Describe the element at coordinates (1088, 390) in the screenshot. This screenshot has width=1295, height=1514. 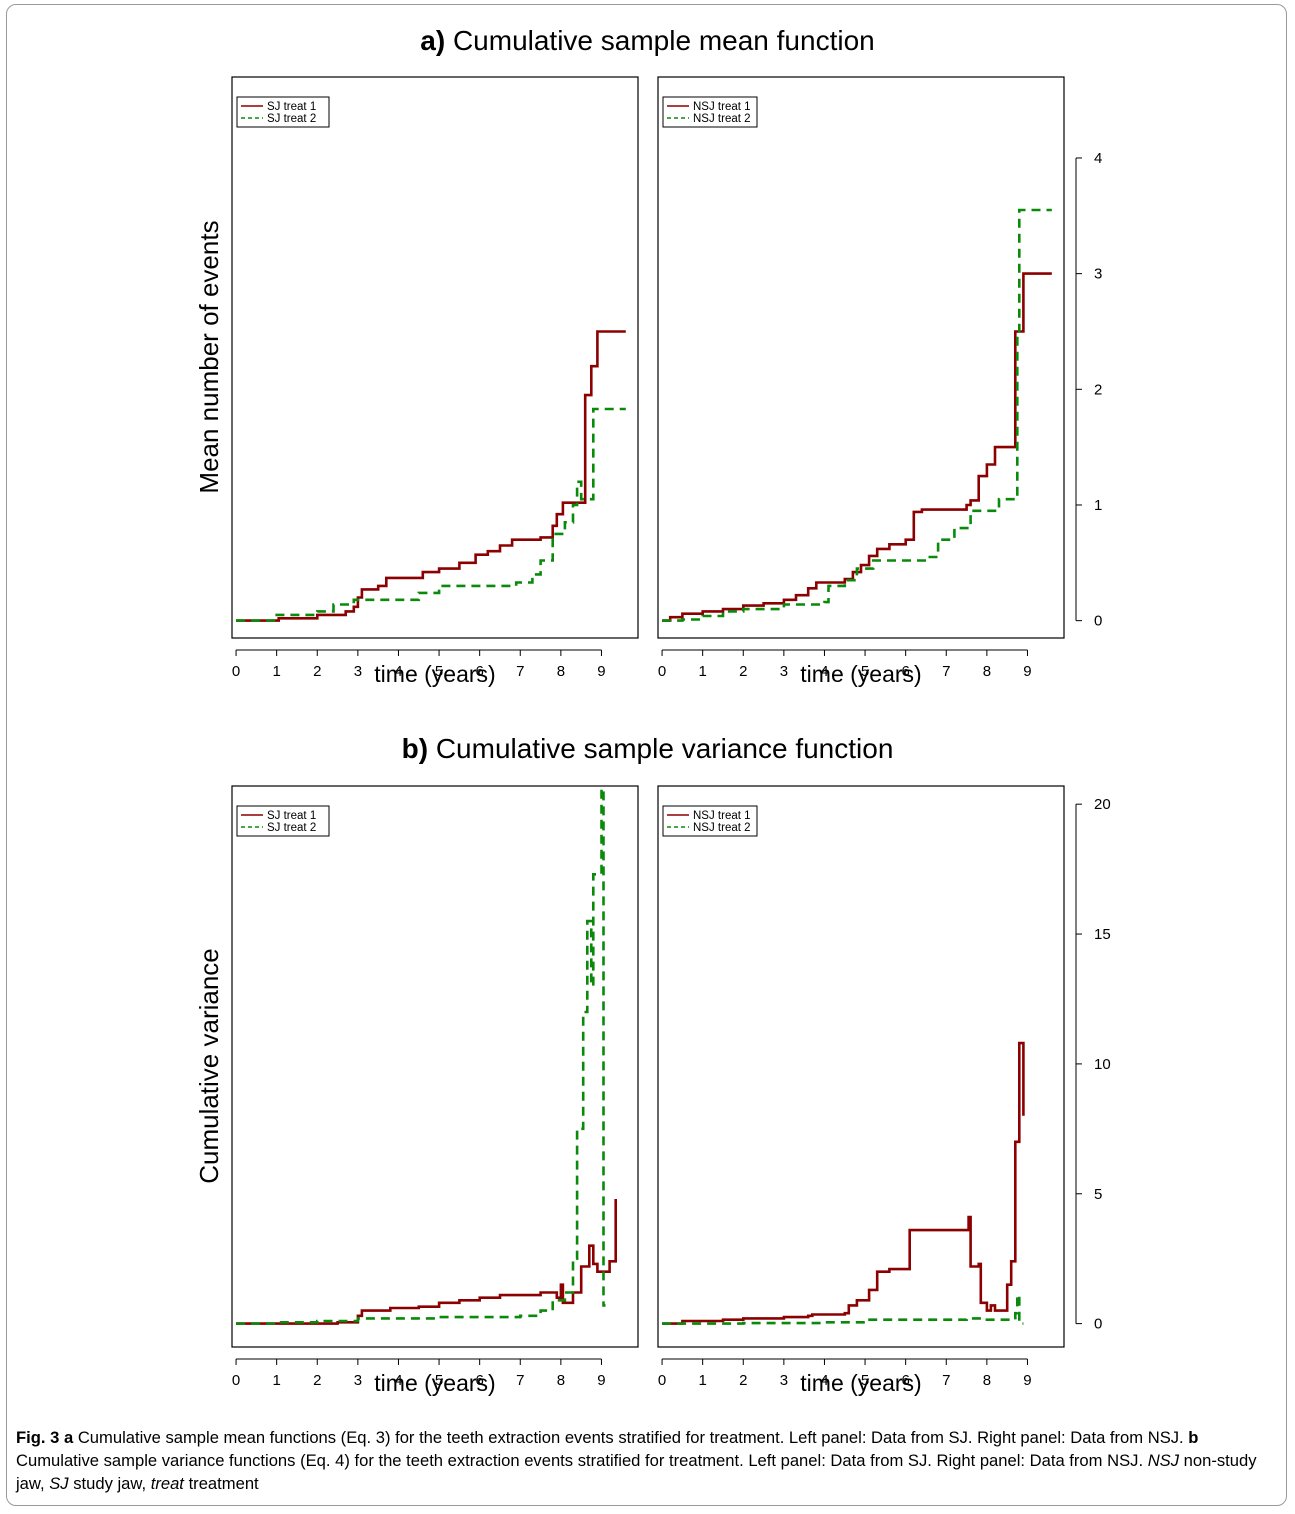
I see `y-axis-a-right: 0 1 2 3 4` at that location.